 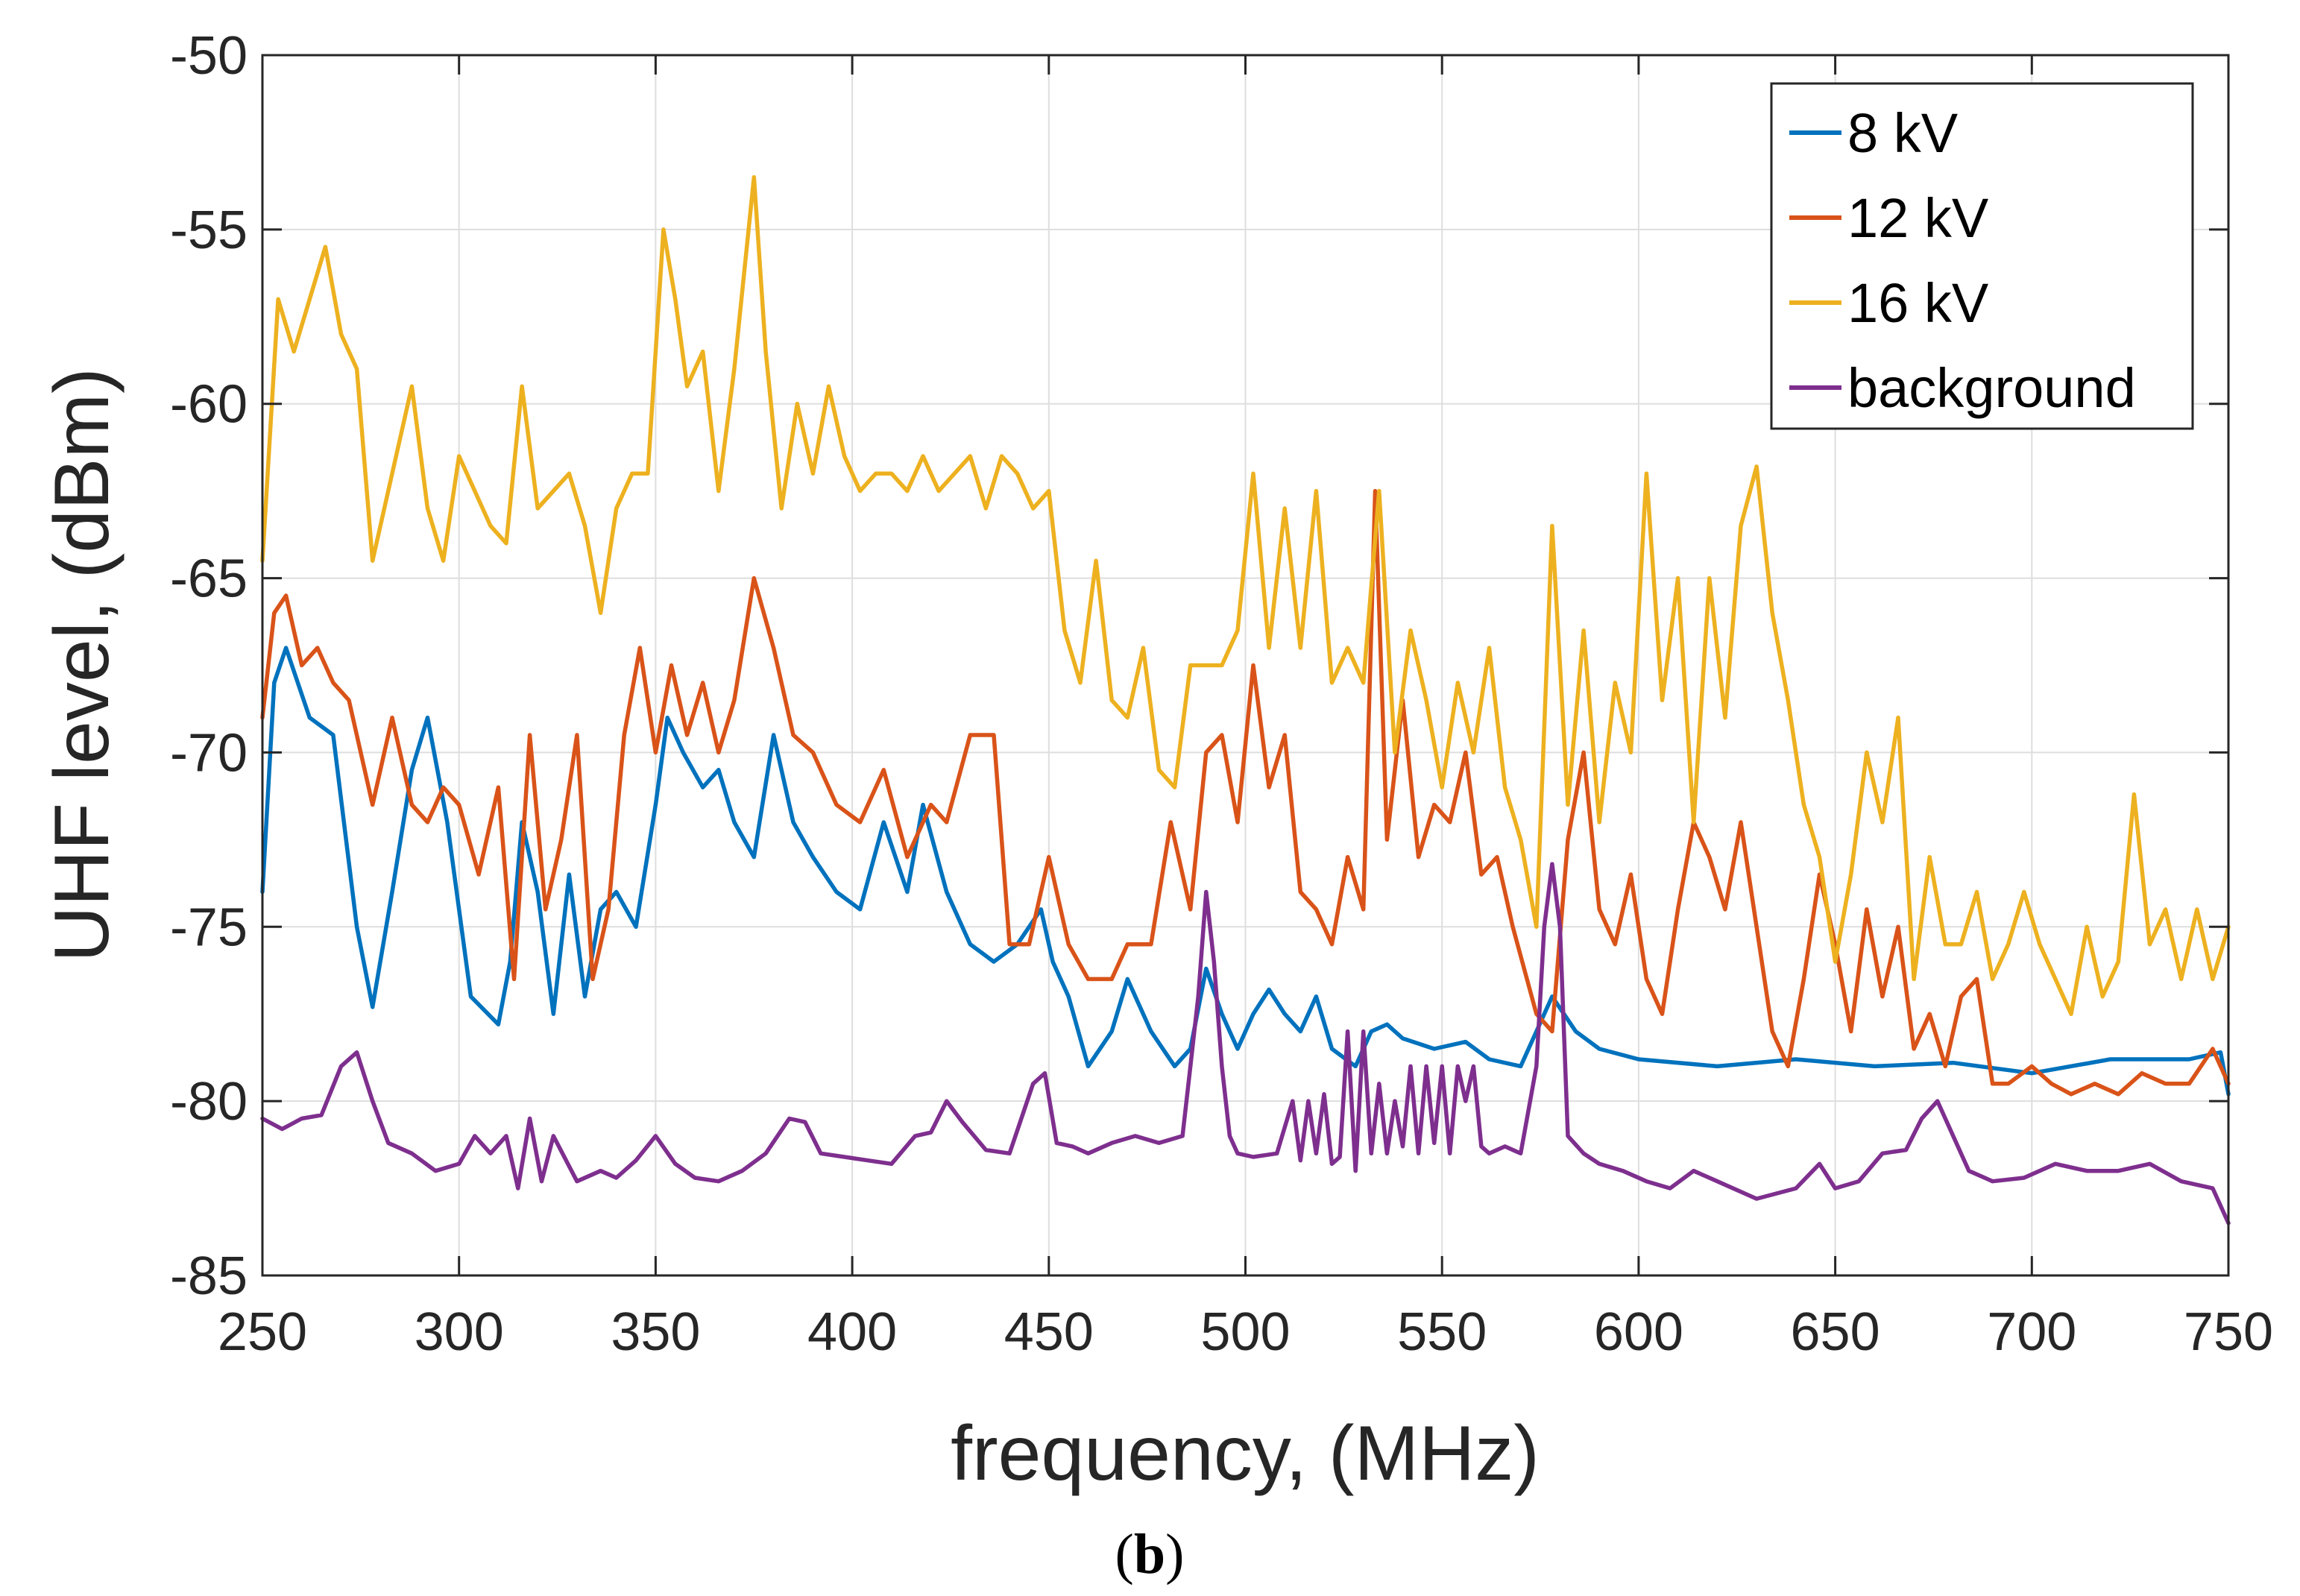 I want to click on figure-caption: (b), so click(x=1150, y=1554).